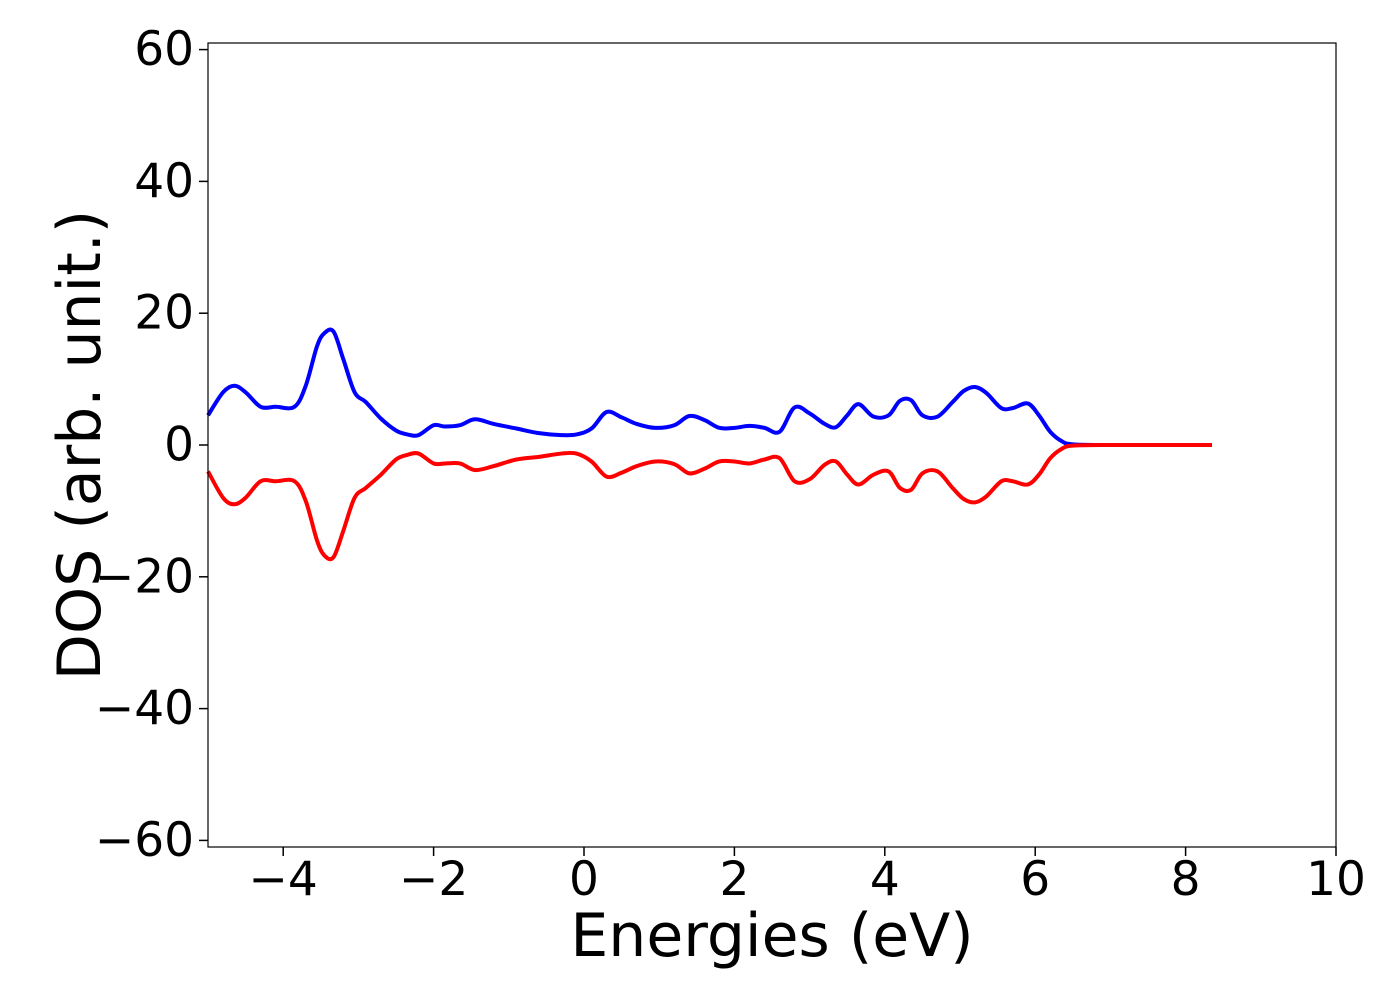 Image resolution: width=1400 pixels, height=1000 pixels. What do you see at coordinates (433, 879) in the screenshot?
I see `x-tick-label: −2` at bounding box center [433, 879].